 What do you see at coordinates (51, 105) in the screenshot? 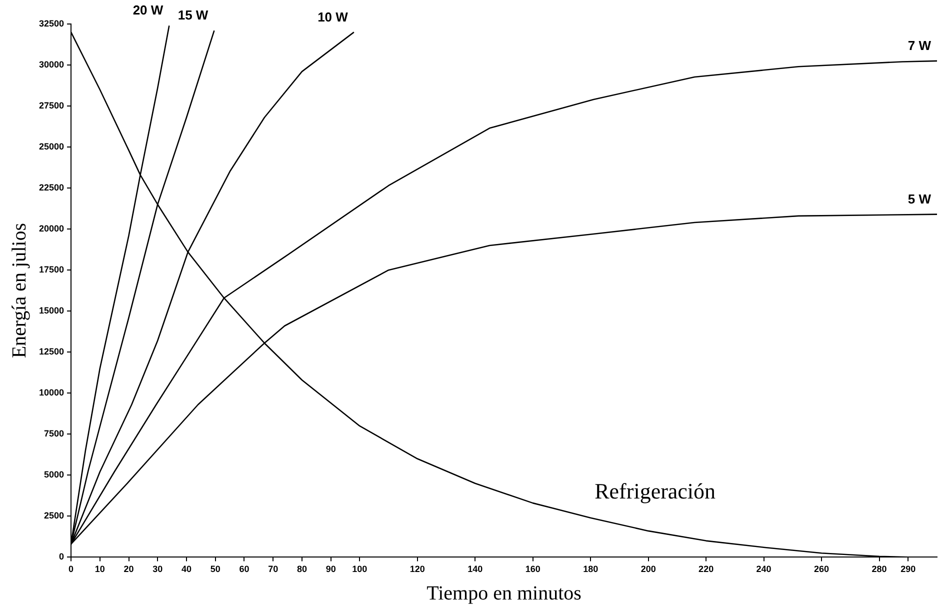
I see `y-tick-label: 27500` at bounding box center [51, 105].